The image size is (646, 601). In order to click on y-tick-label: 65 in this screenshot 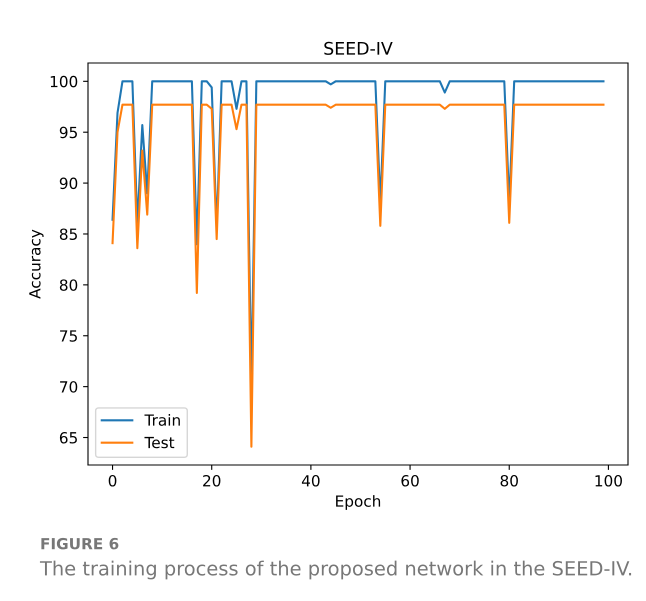, I will do `click(68, 438)`.